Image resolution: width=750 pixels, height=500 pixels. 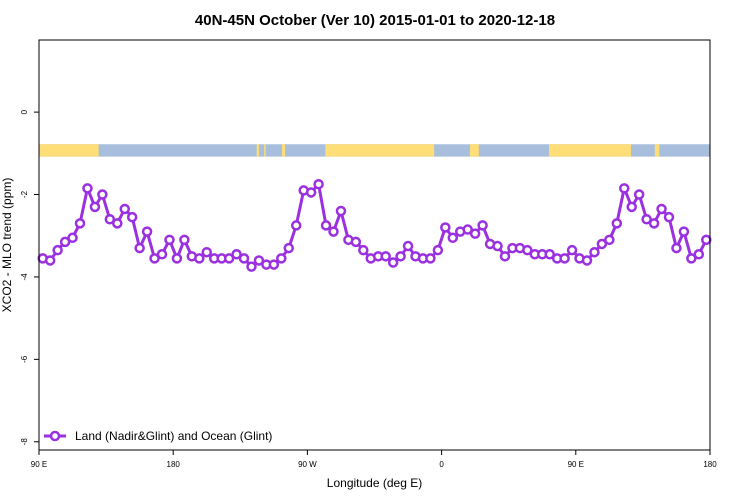 What do you see at coordinates (7, 245) in the screenshot?
I see `y-axis-label: XCO2 - MLO trend (ppm)` at bounding box center [7, 245].